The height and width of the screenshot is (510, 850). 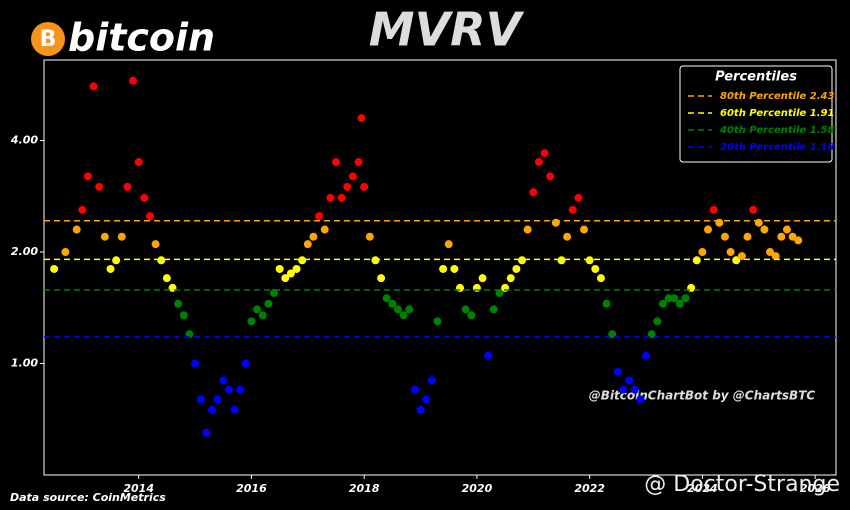 What do you see at coordinates (702, 488) in the screenshot?
I see `x-tick-label: 2024` at bounding box center [702, 488].